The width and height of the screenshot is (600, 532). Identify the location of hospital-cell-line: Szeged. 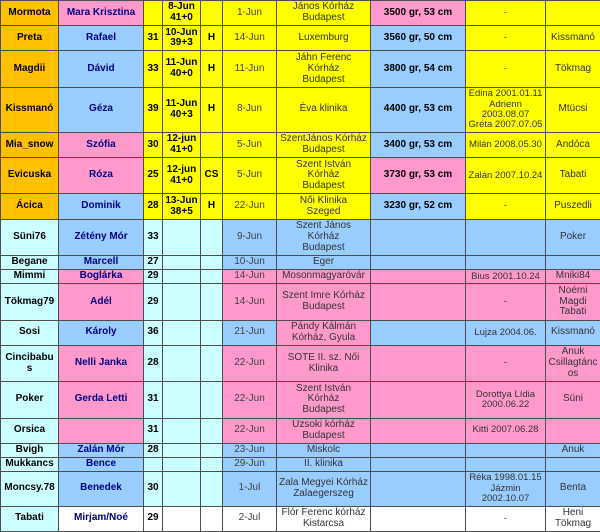
(323, 211).